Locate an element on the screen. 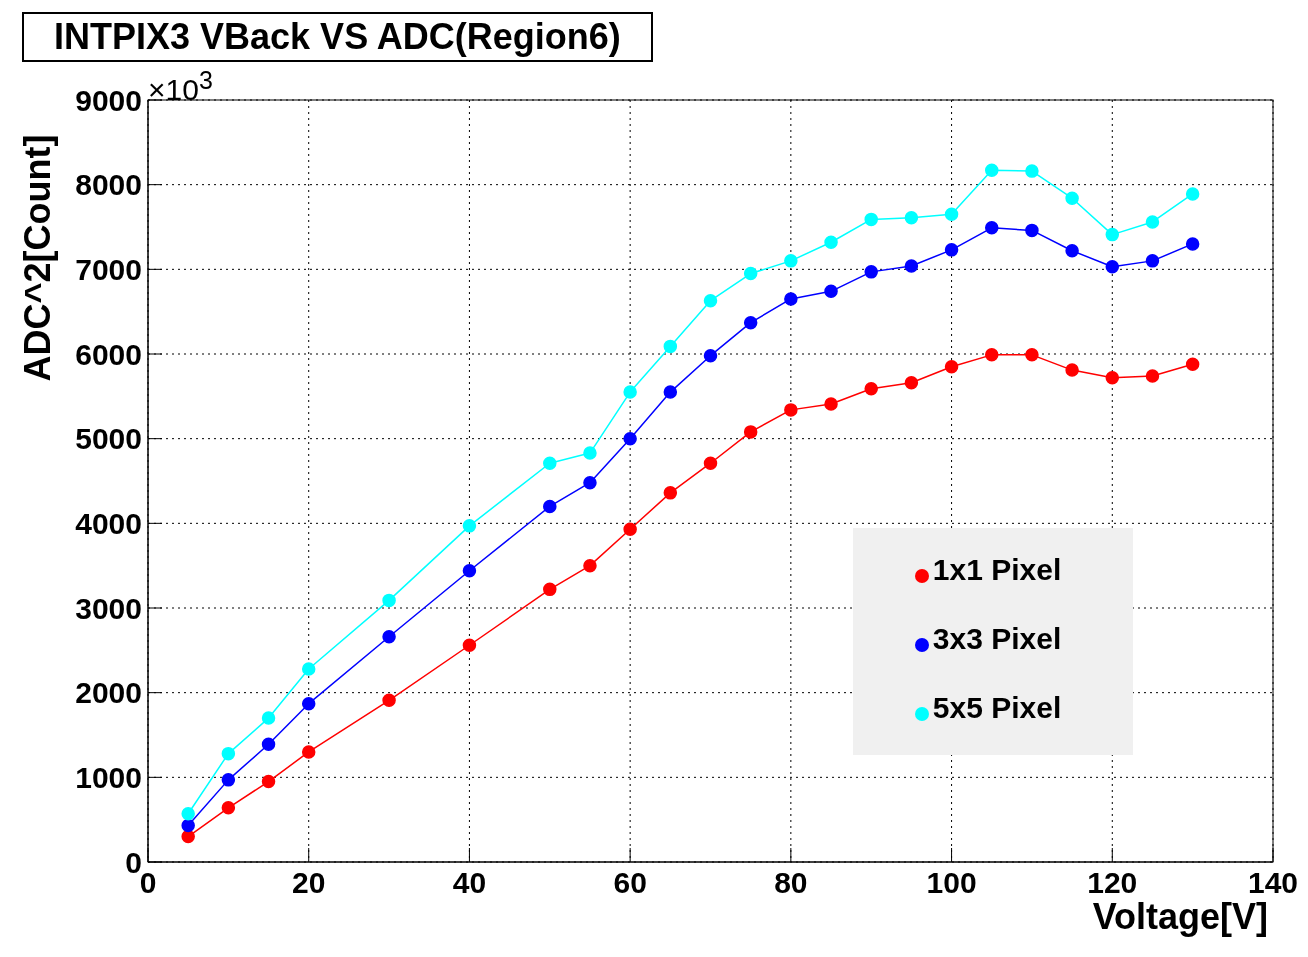 This screenshot has width=1308, height=957. y-tick-label: 0 is located at coordinates (133, 862).